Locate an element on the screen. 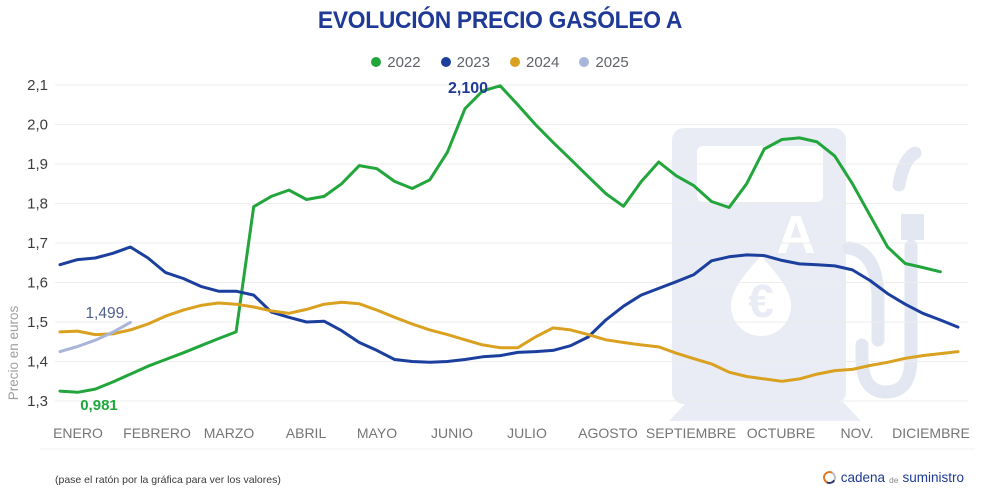 The width and height of the screenshot is (1000, 500). logo-word-de: de is located at coordinates (894, 479).